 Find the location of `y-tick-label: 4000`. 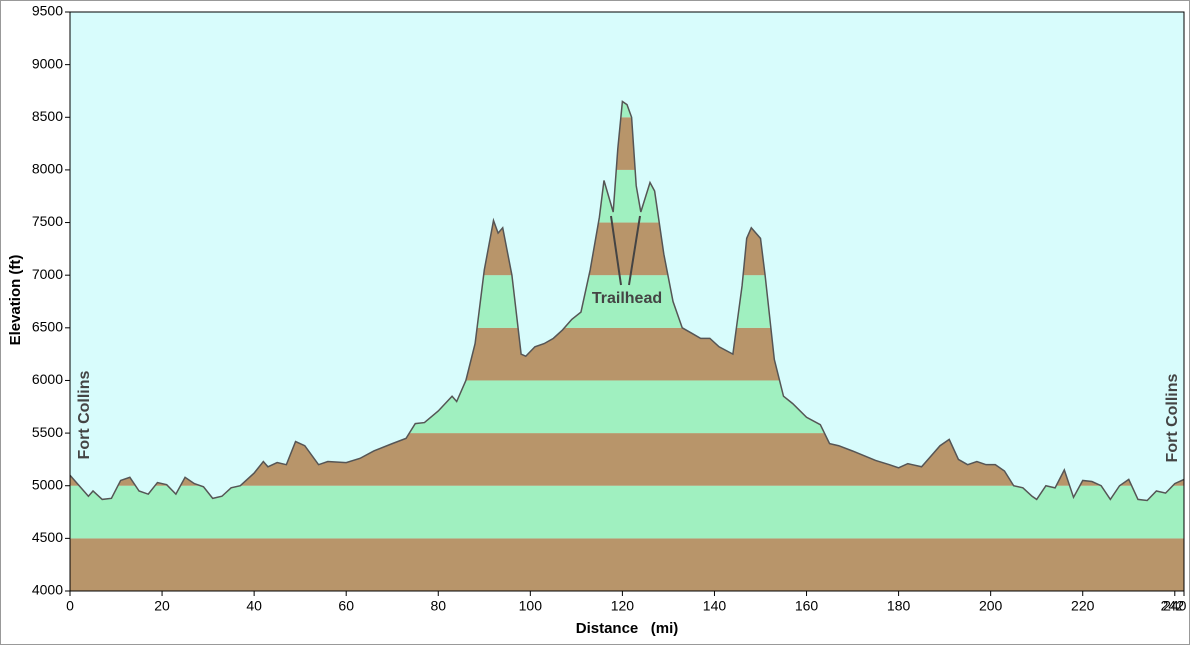

y-tick-label: 4000 is located at coordinates (47, 590).